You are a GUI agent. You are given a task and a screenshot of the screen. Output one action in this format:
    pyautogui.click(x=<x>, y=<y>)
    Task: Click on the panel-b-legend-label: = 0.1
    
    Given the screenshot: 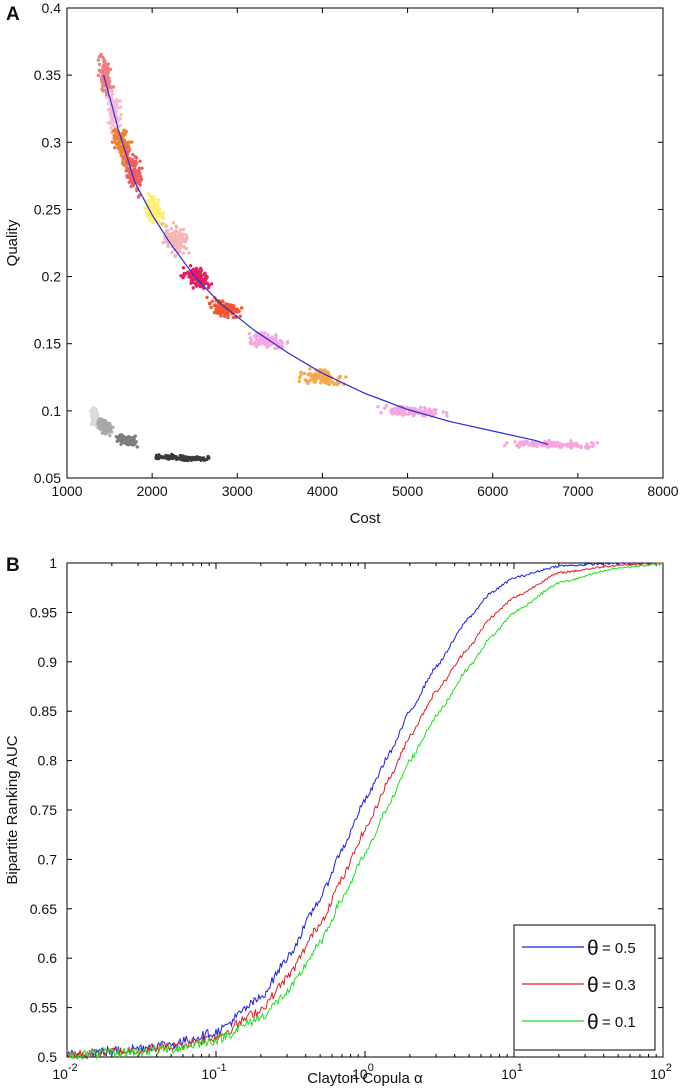 What is the action you would take?
    pyautogui.click(x=619, y=1022)
    